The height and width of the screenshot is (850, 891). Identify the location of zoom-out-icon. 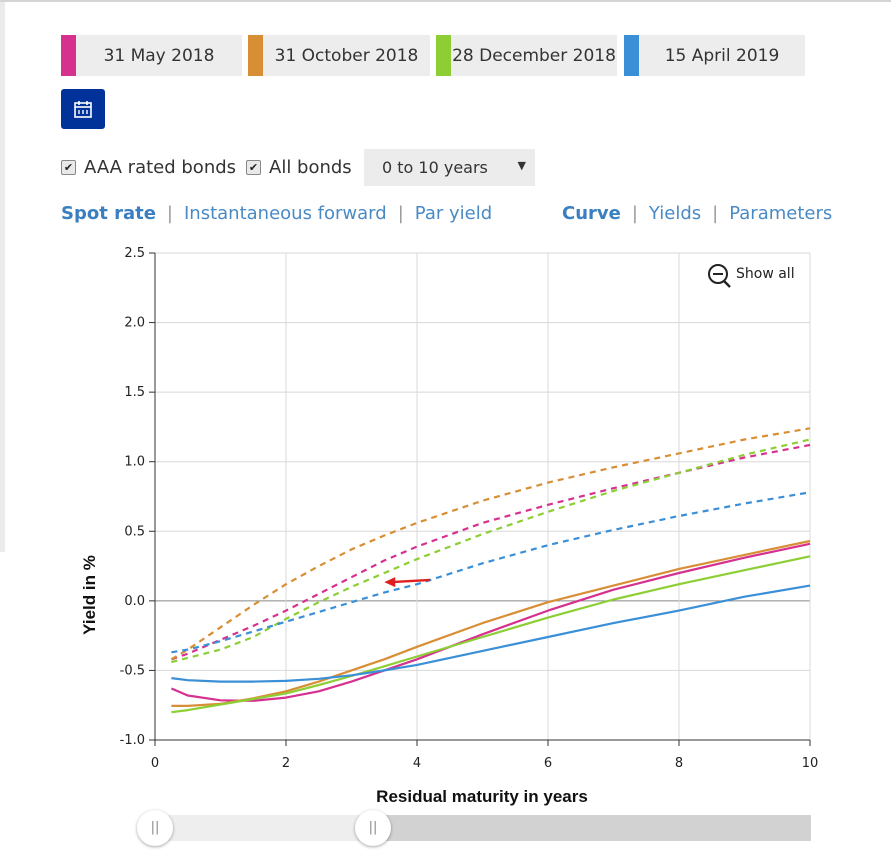
(718, 274).